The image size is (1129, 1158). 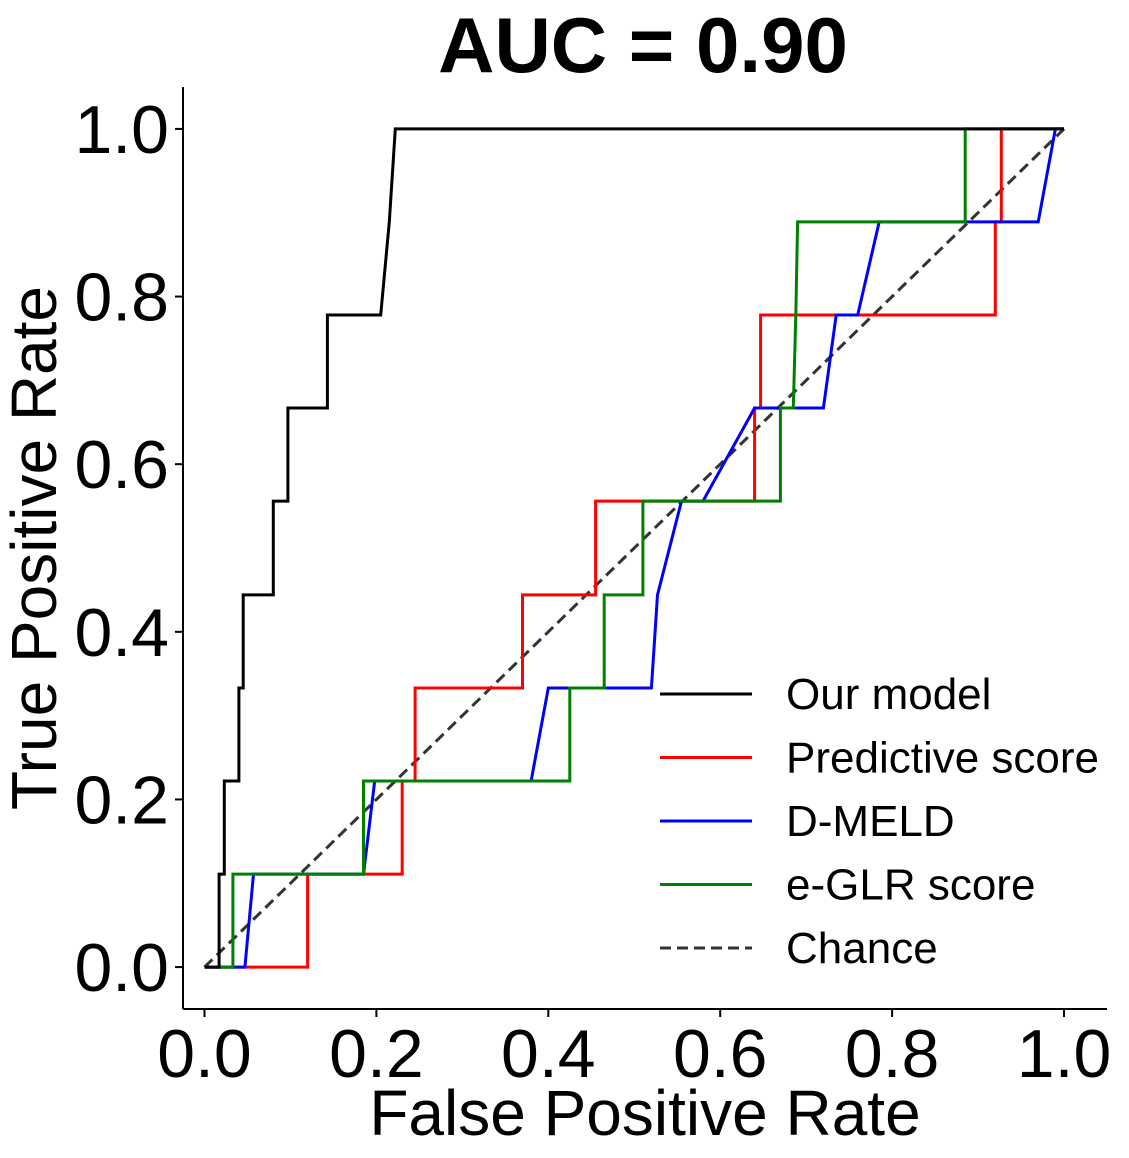 I want to click on y-tick-label: 0.0, so click(x=121, y=968).